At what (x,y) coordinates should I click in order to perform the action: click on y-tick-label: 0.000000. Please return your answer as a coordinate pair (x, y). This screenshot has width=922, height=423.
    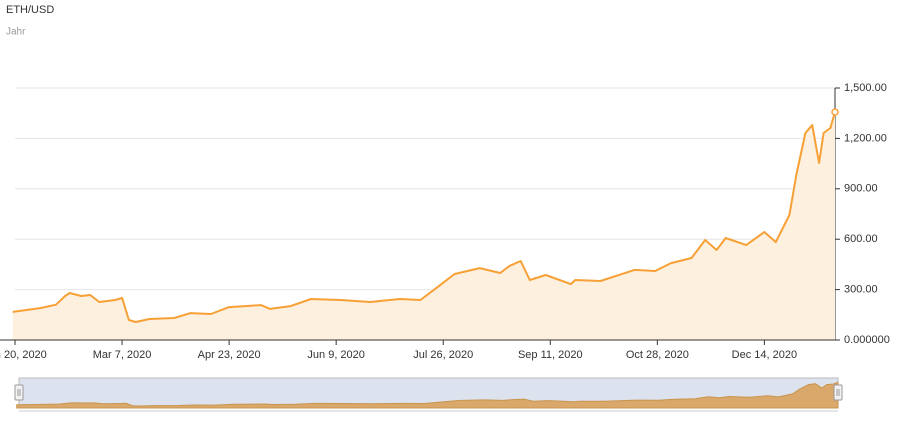
    Looking at the image, I should click on (867, 340).